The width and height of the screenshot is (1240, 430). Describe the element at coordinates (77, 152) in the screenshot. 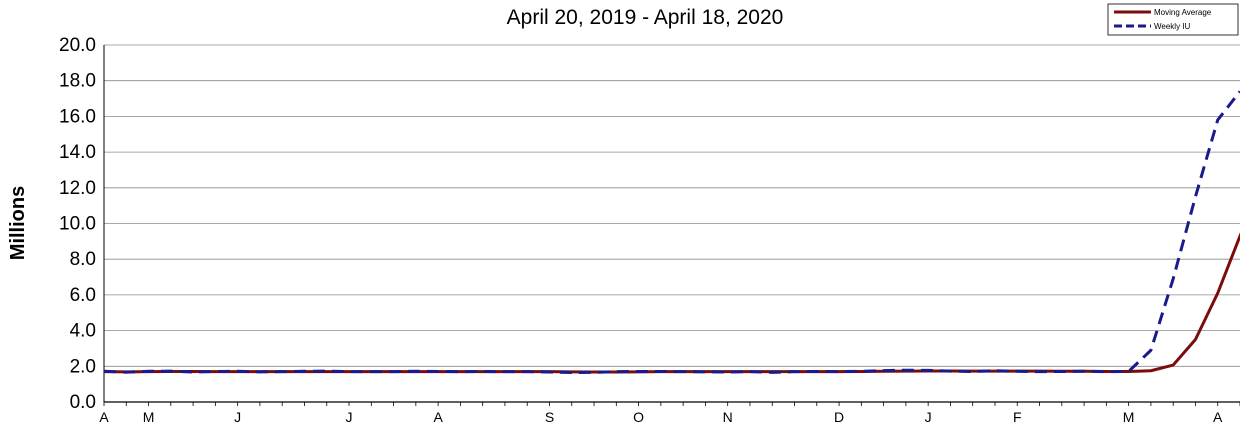

I see `y-tick-label: 14.0` at that location.